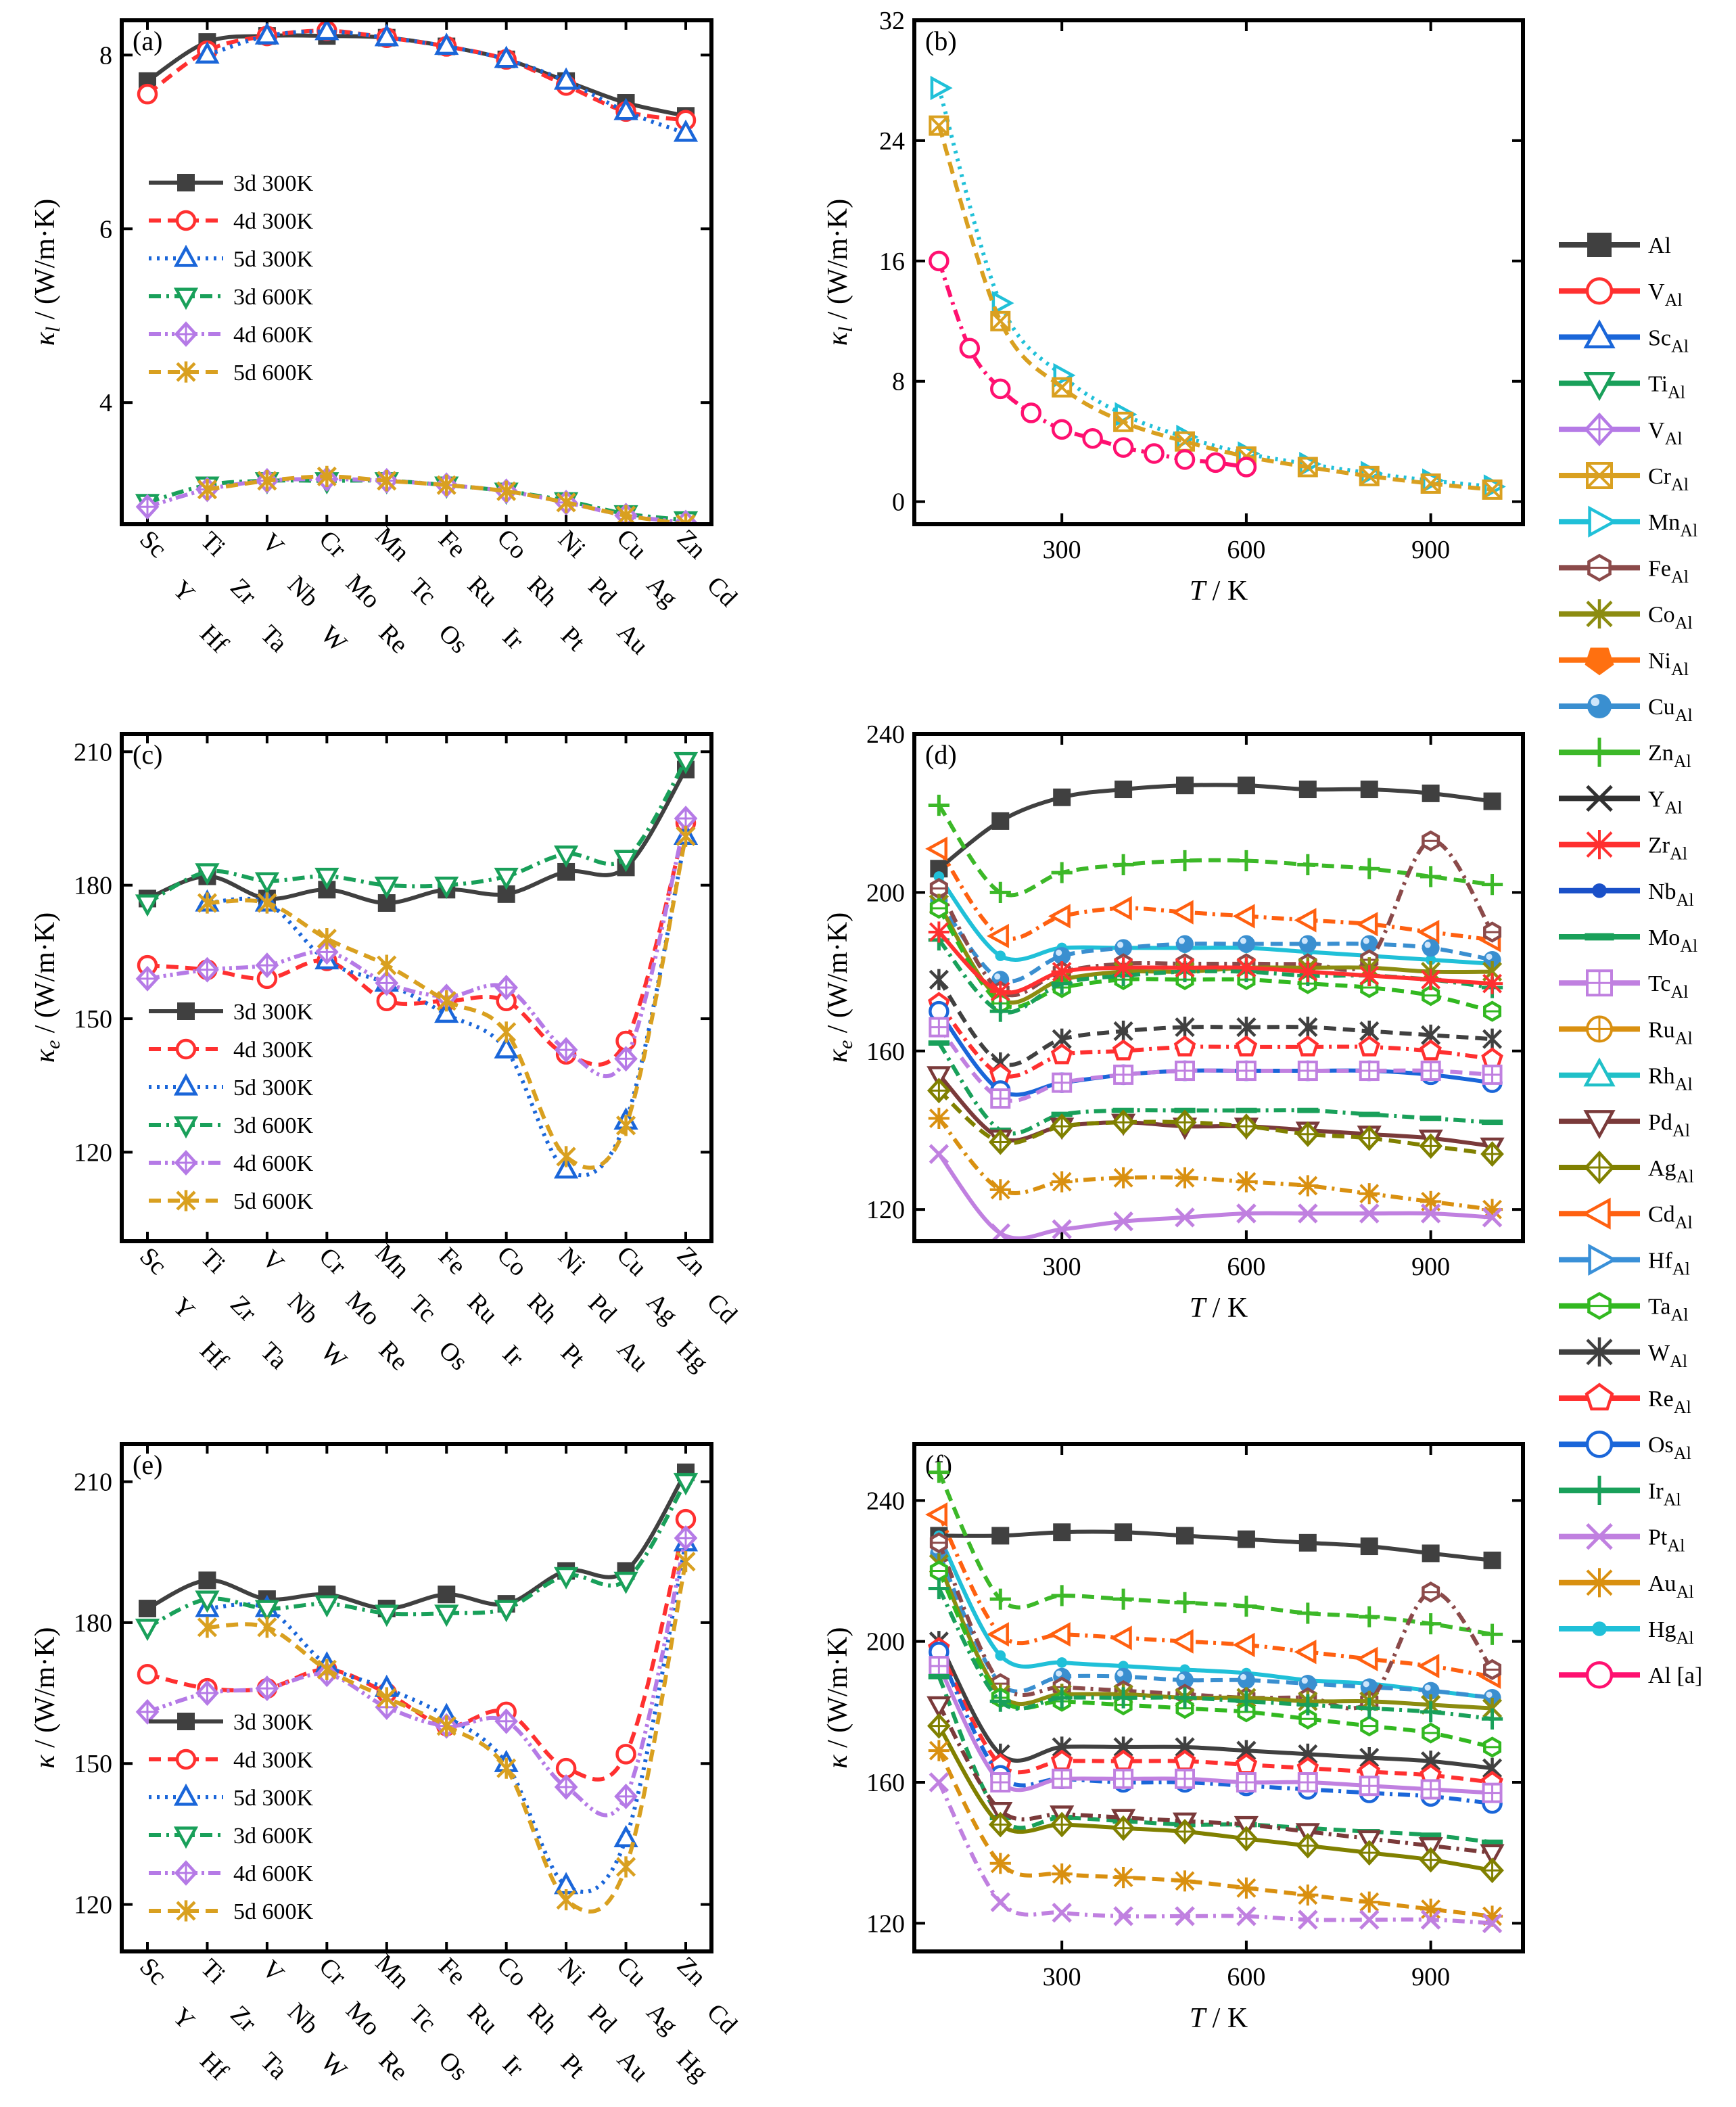 The height and width of the screenshot is (2107, 1736). Describe the element at coordinates (45, 1691) in the screenshot. I see `y-axis-units: / (W/m·K)` at that location.